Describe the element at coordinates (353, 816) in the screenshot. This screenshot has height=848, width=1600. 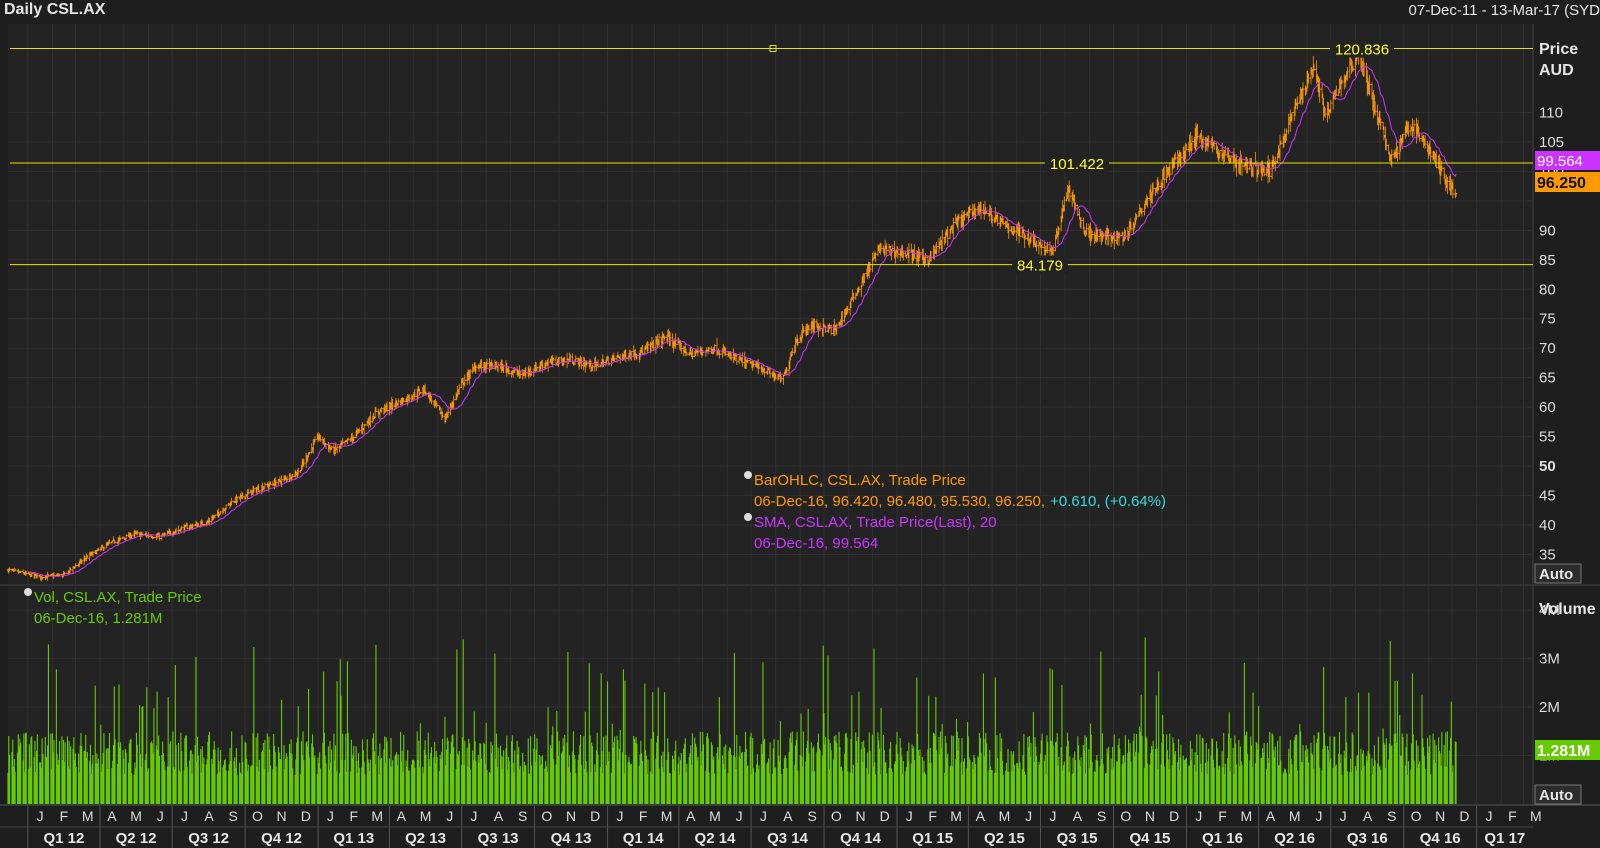
I see `x-month-label: F` at that location.